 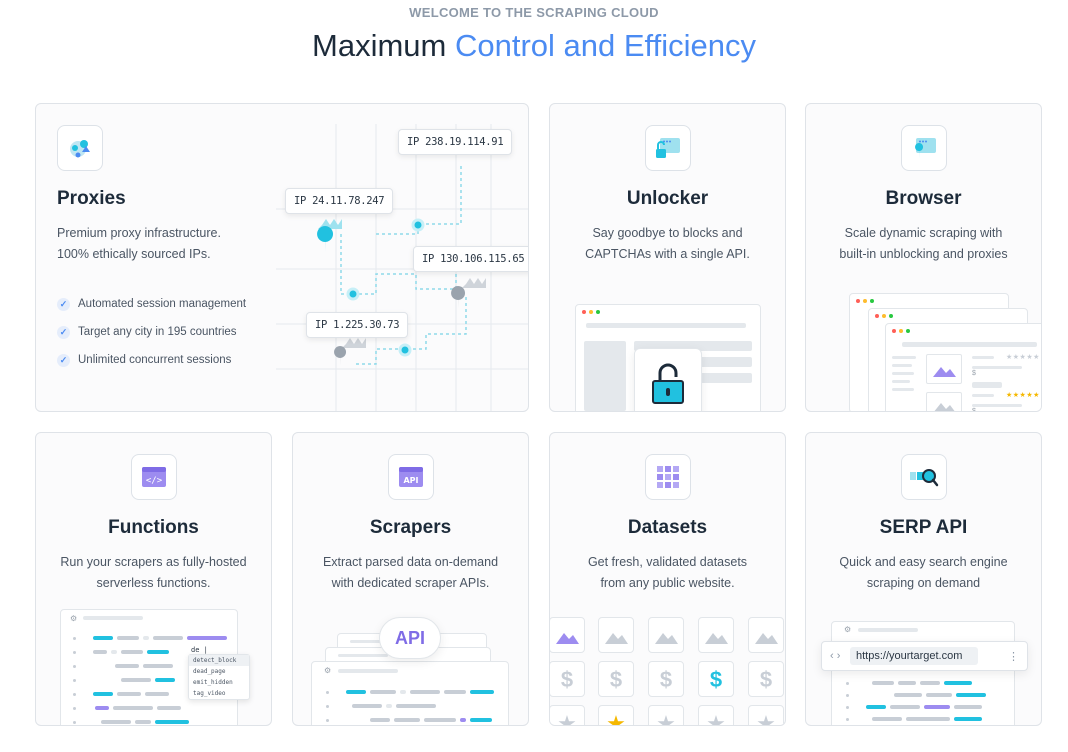 What do you see at coordinates (153, 527) in the screenshot?
I see `functions-title: Functions` at bounding box center [153, 527].